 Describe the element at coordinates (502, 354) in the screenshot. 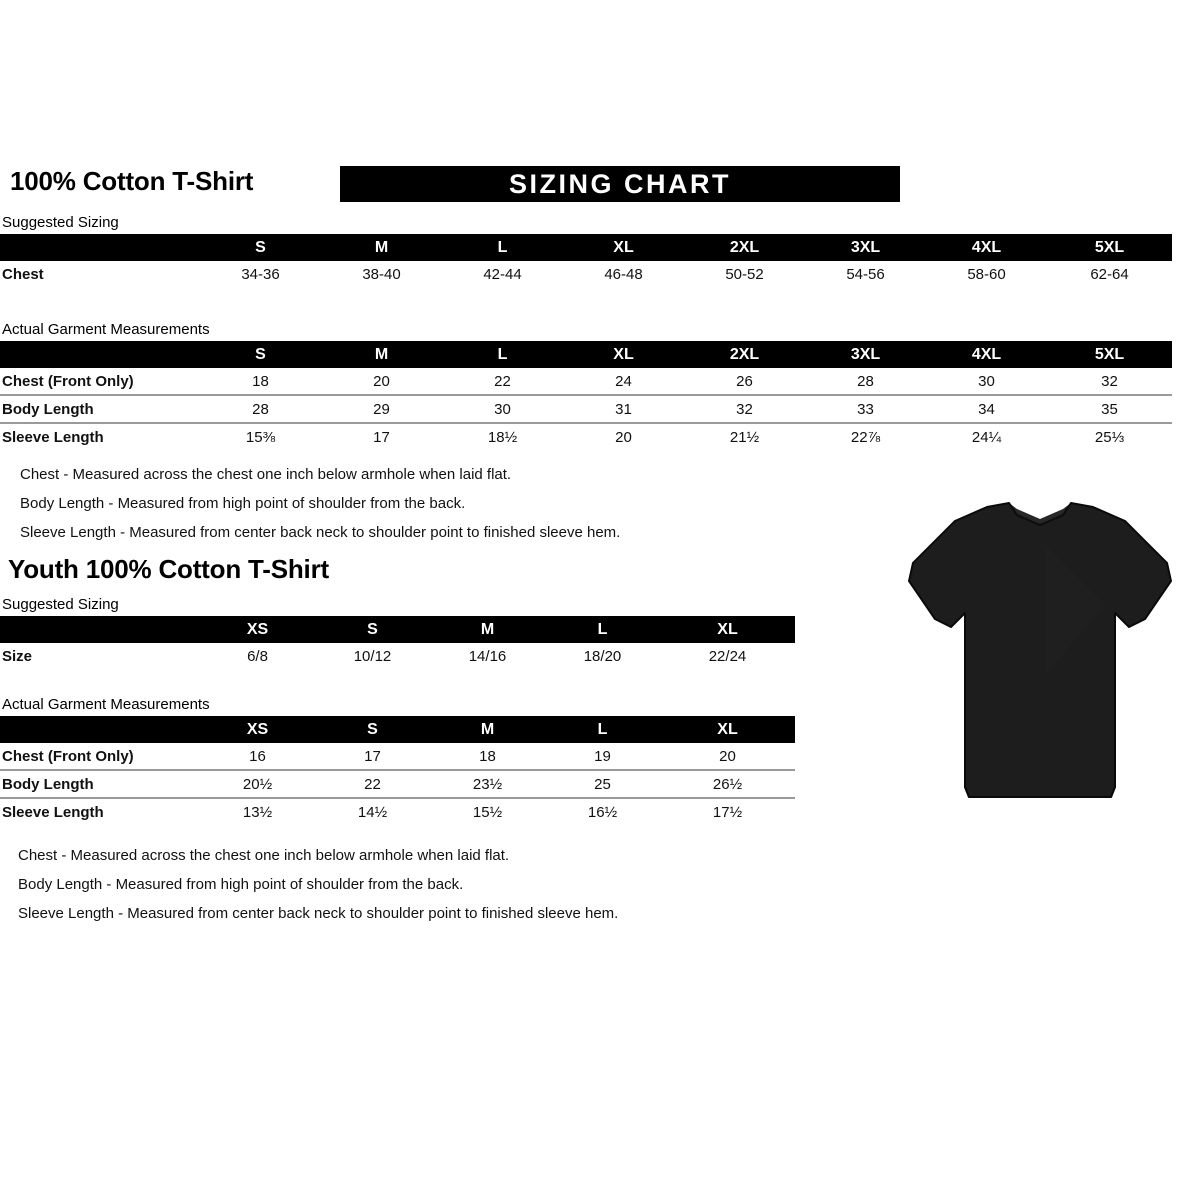

I see `adult-actual-header-l: L` at that location.